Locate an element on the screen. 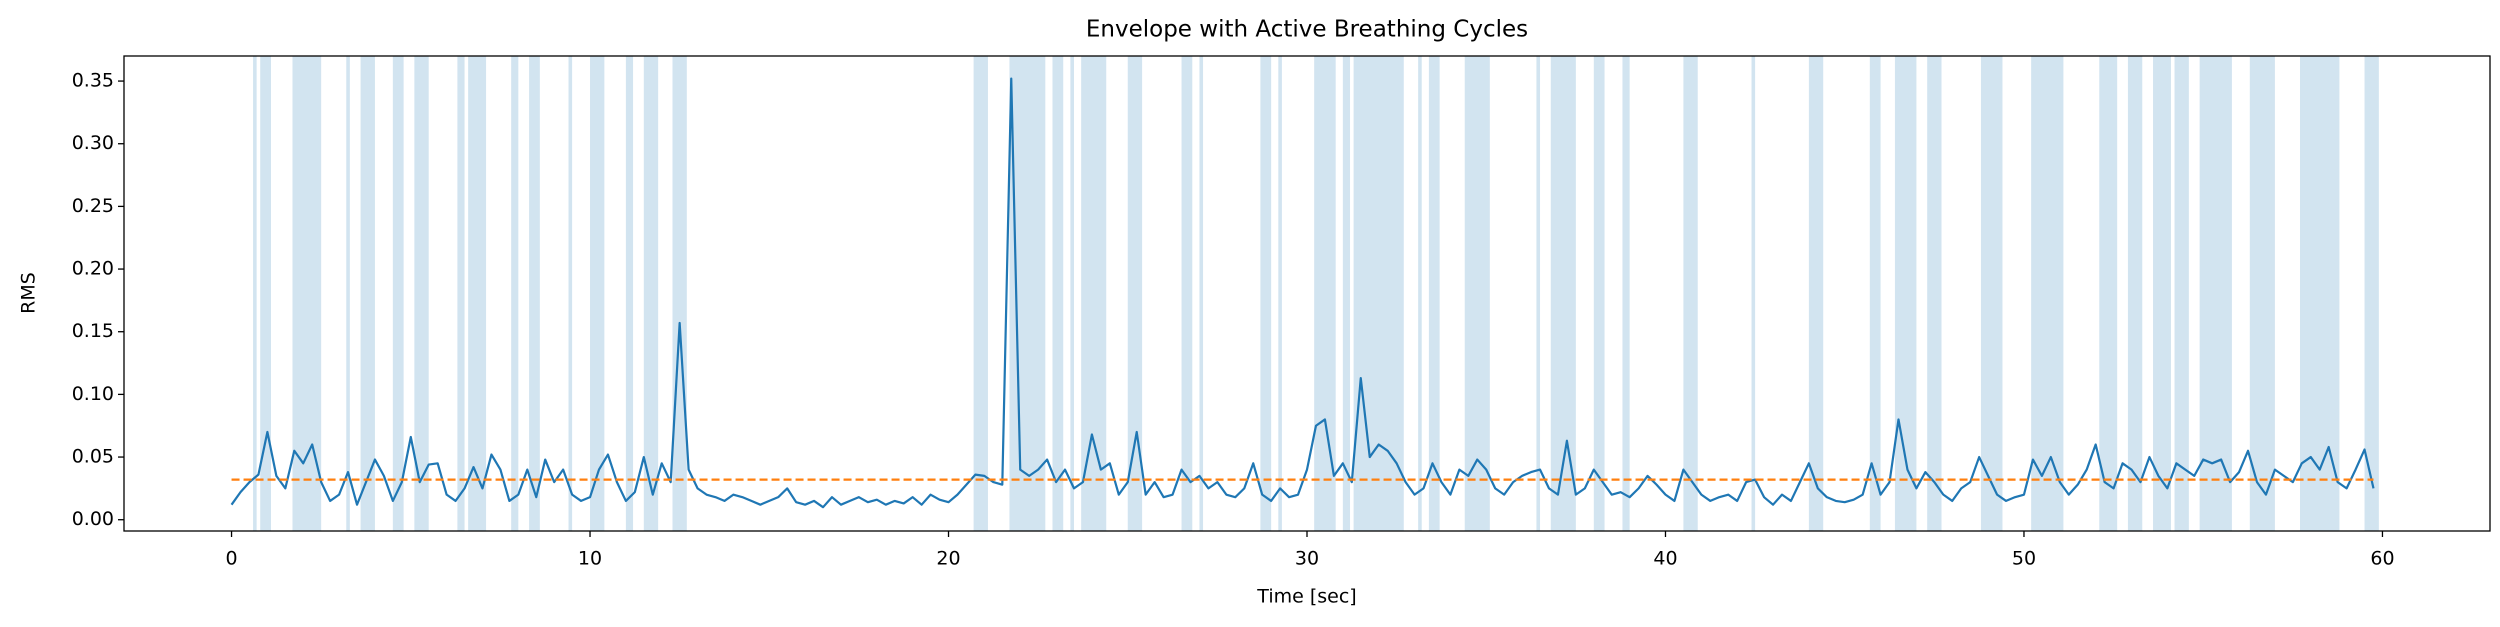  x-tick-label: 10 is located at coordinates (590, 559).